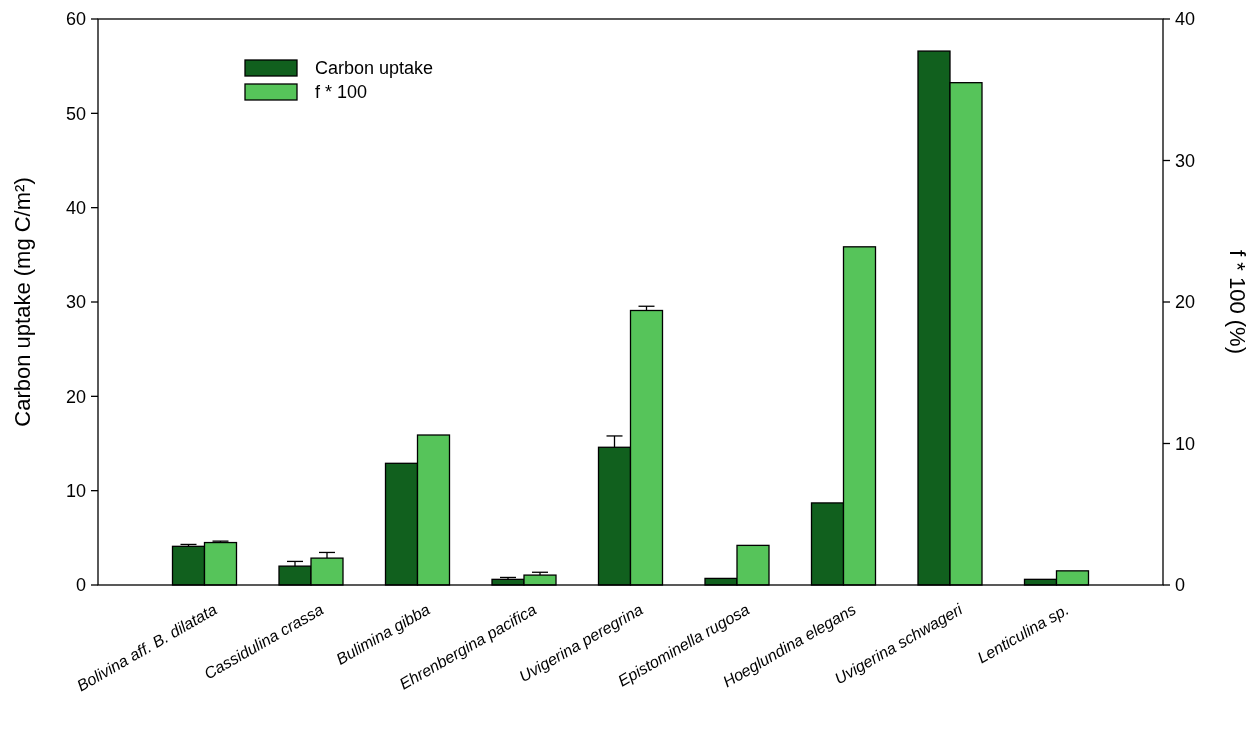 The width and height of the screenshot is (1257, 738). Describe the element at coordinates (75, 396) in the screenshot. I see `y-tick-label: 20` at that location.